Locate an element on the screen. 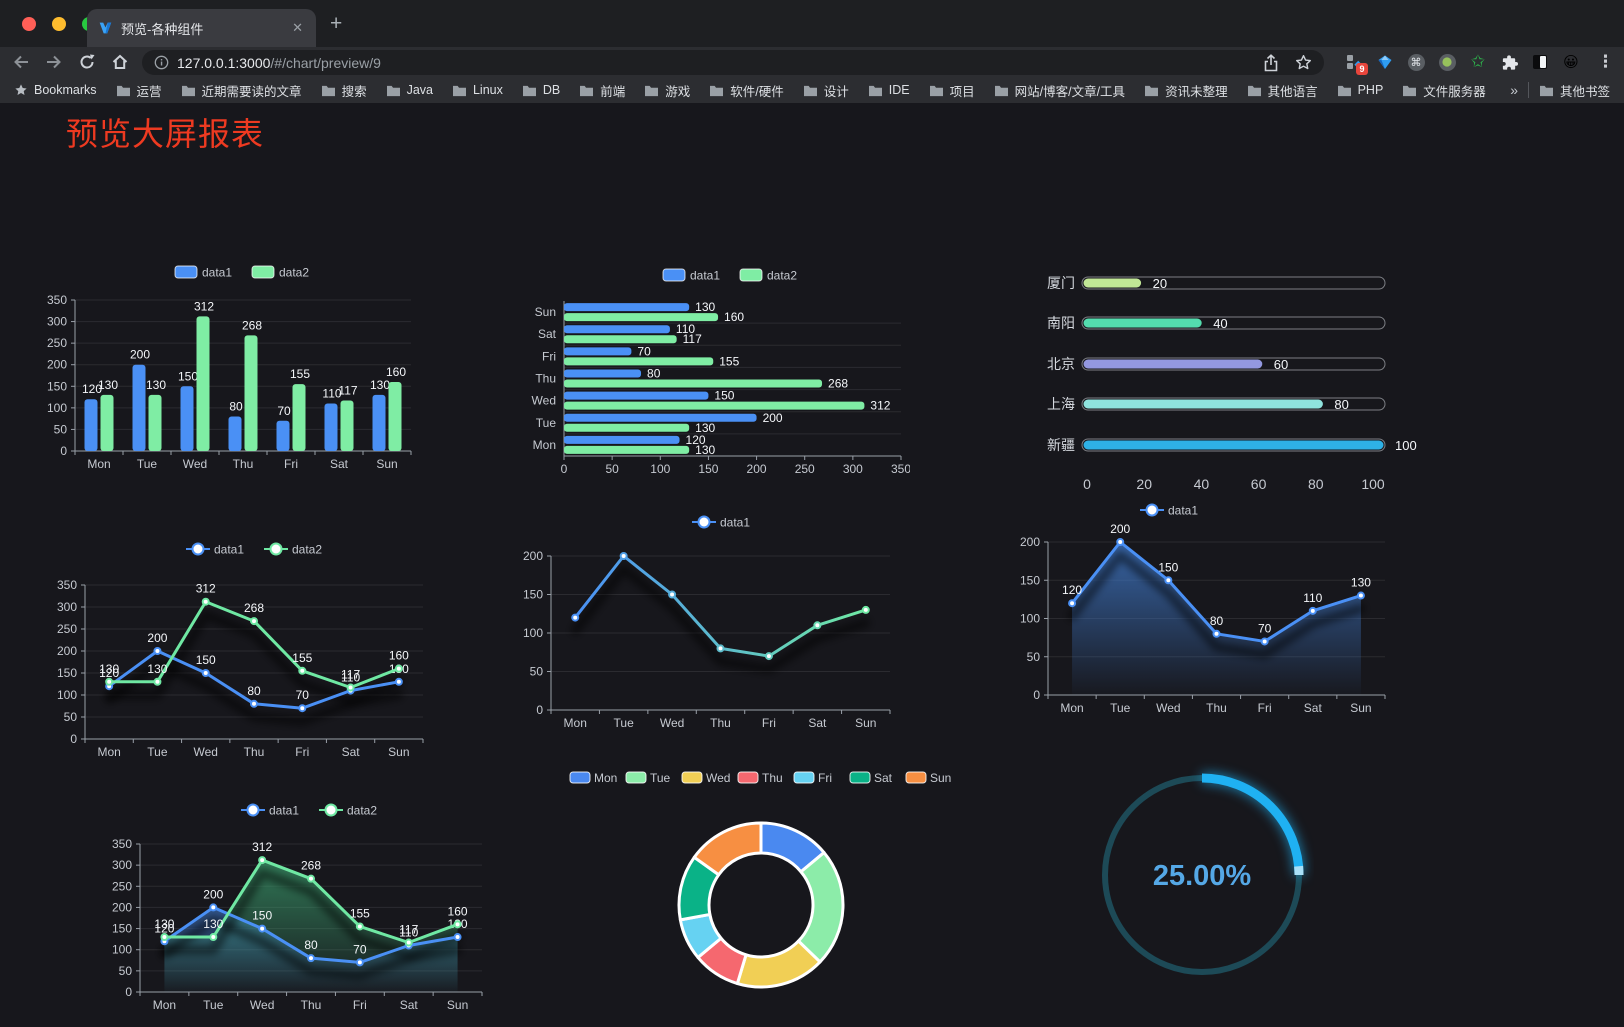  close-window-button is located at coordinates (29, 24).